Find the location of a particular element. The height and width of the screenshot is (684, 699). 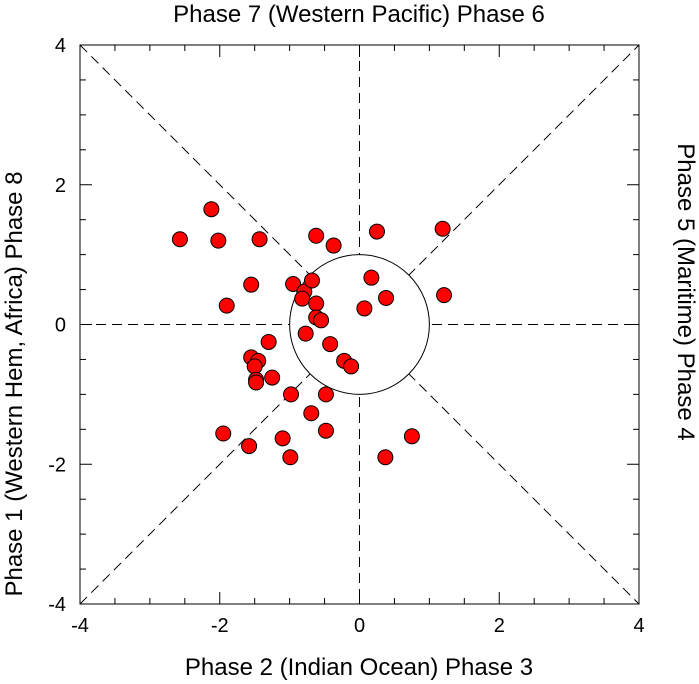

x-tick-label: -4 is located at coordinates (80, 626).